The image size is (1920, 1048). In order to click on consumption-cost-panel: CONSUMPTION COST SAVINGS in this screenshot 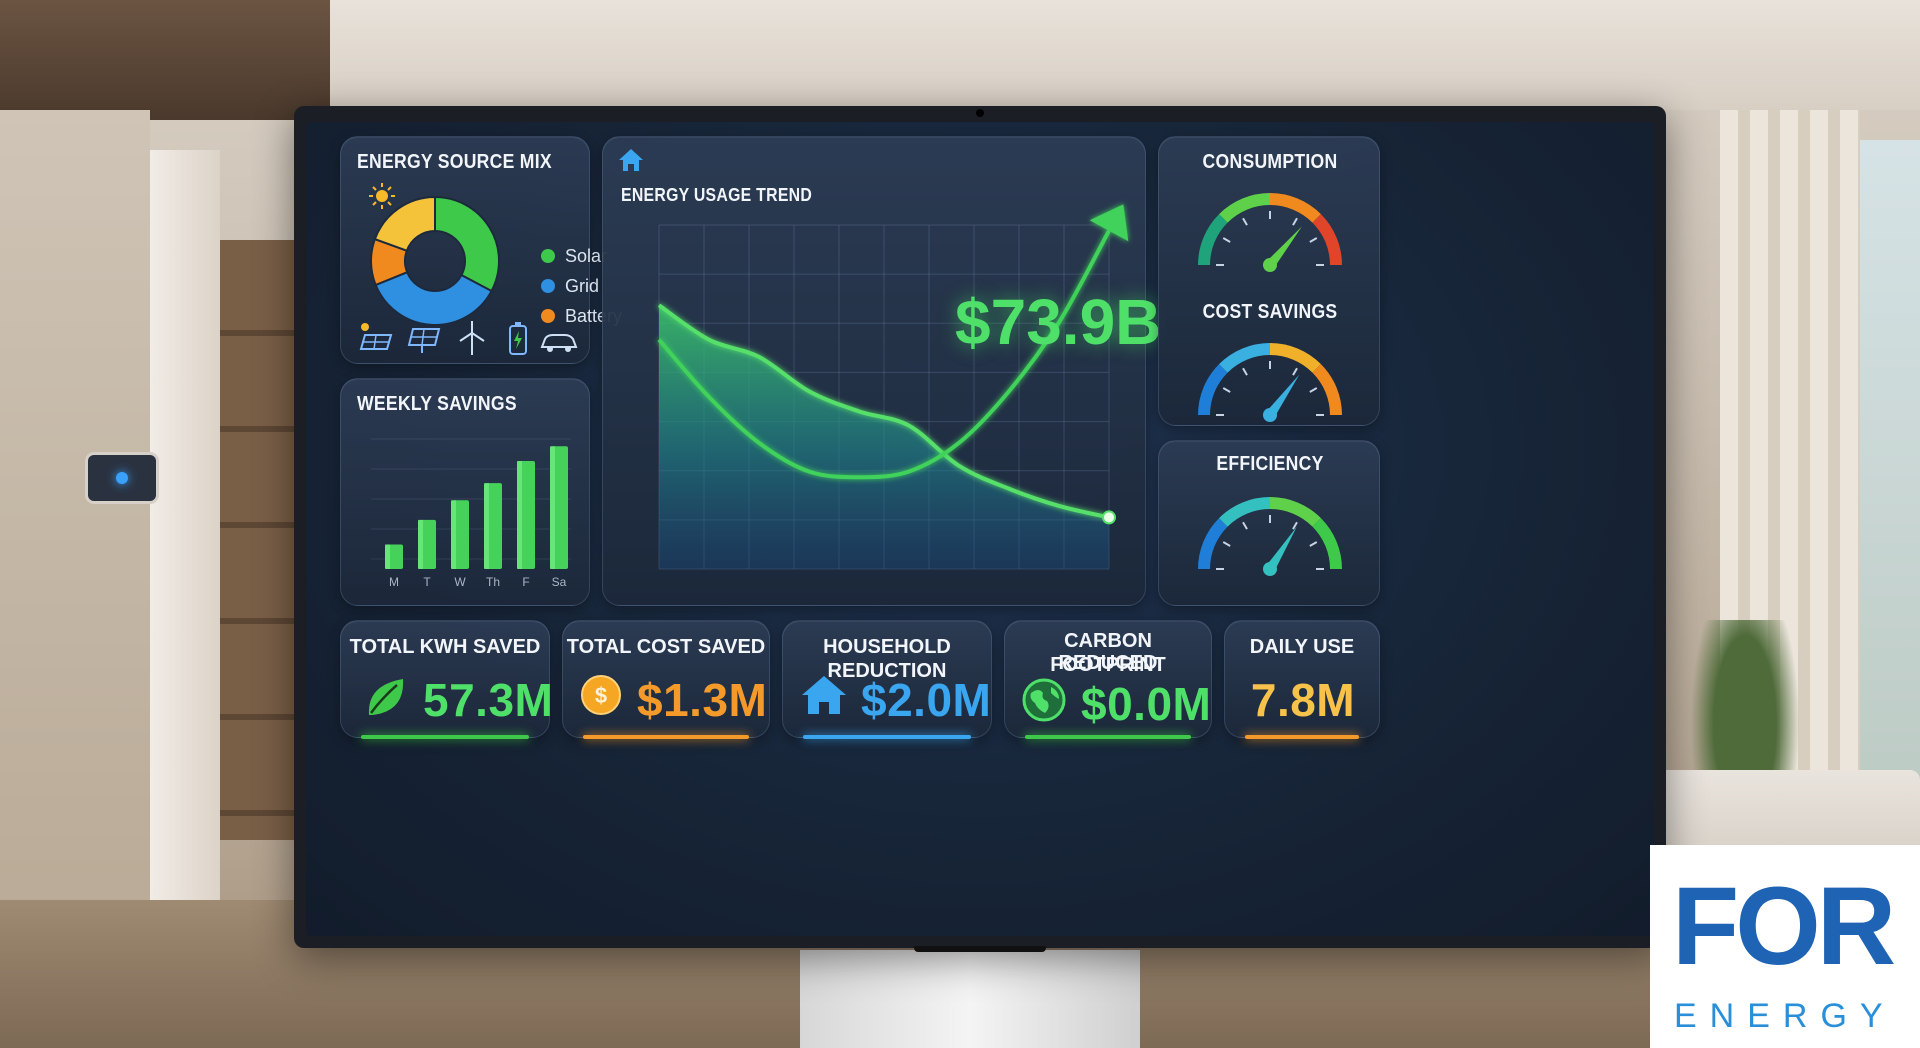, I will do `click(1269, 281)`.